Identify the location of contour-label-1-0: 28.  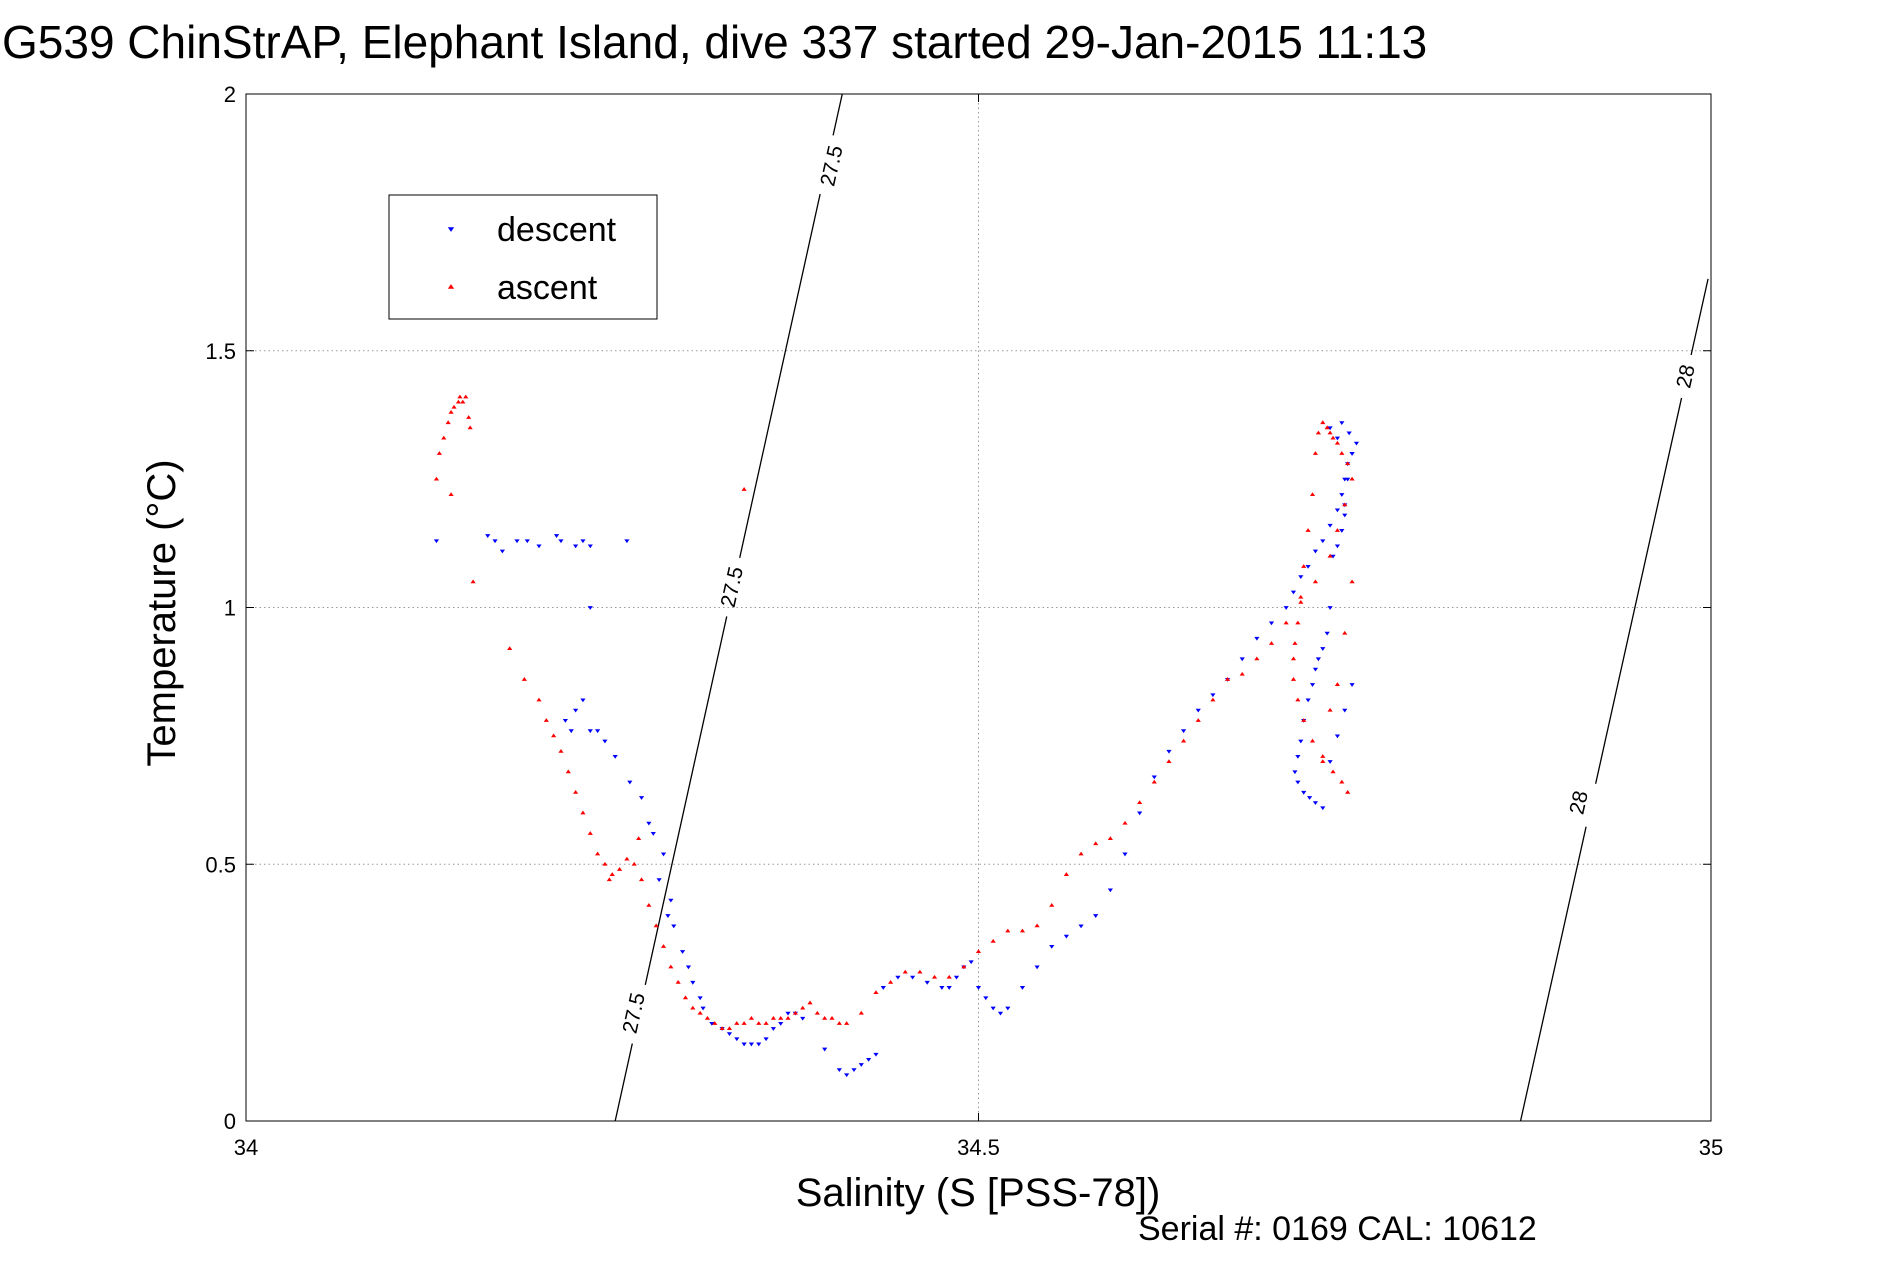
(1579, 803).